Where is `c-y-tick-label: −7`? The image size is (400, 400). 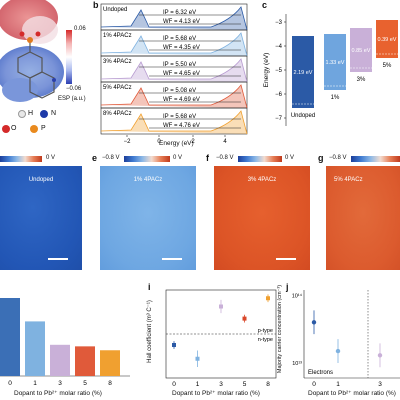
c-y-tick-label: −7 is located at coordinates (279, 119).